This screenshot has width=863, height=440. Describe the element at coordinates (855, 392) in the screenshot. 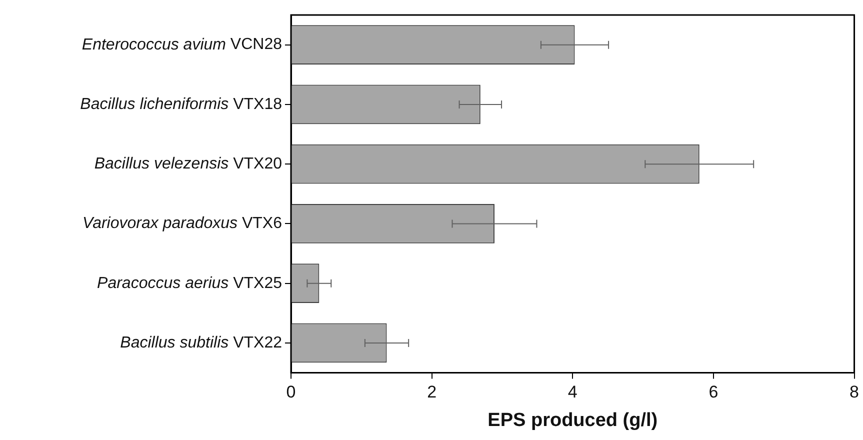

I see `x-tick-label: 8` at that location.